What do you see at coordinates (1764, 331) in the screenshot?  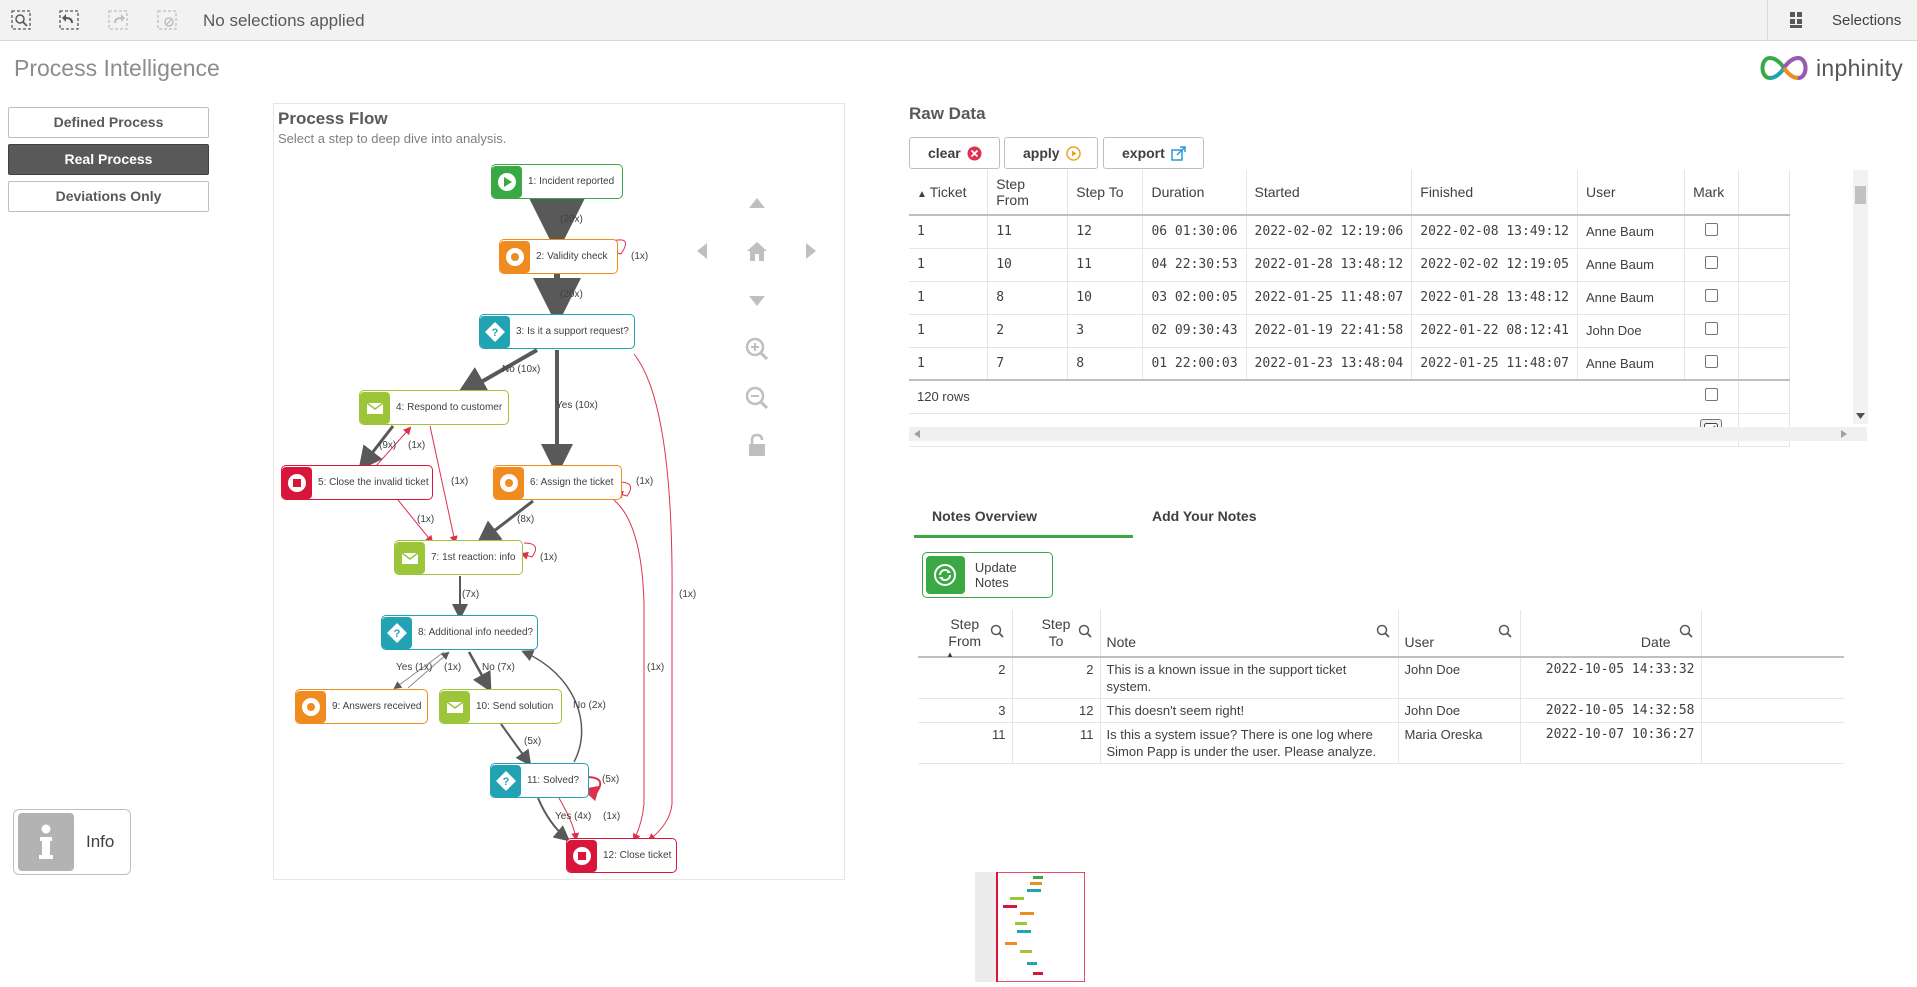 I see `cell-empty` at bounding box center [1764, 331].